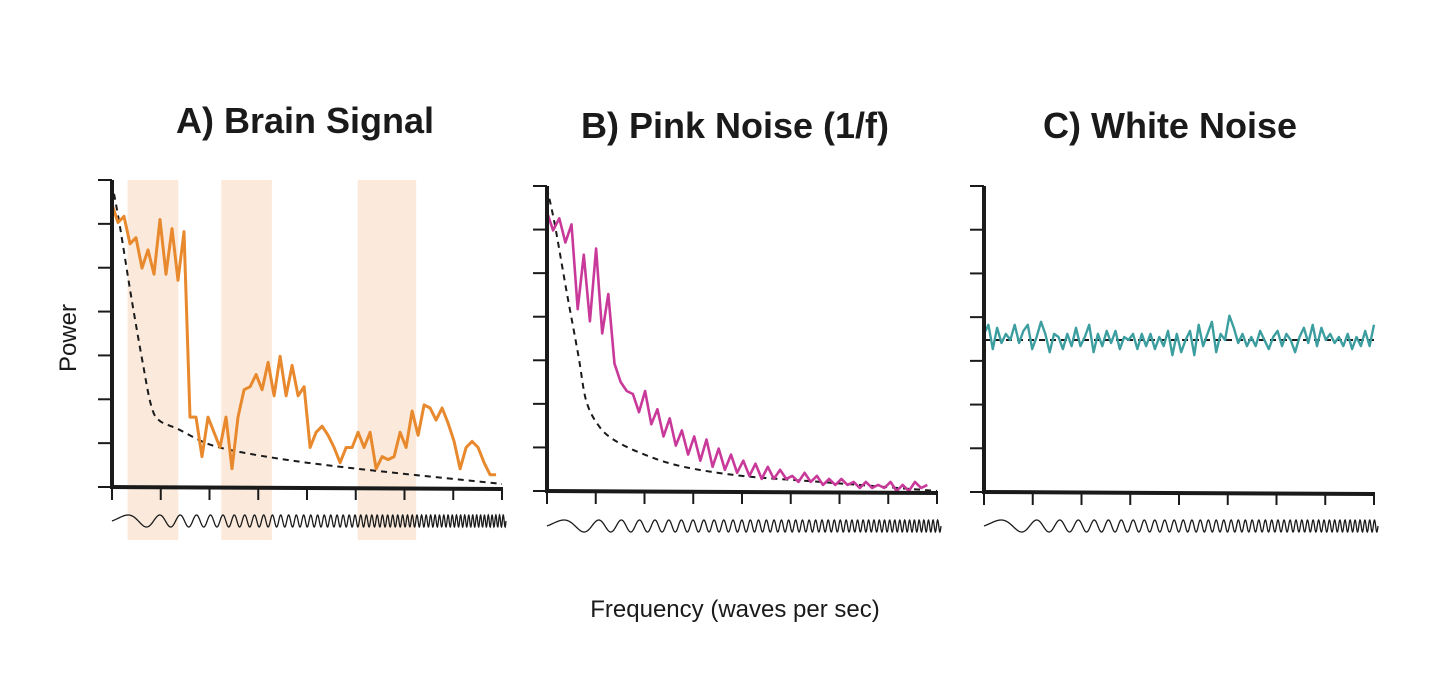 Image resolution: width=1430 pixels, height=687 pixels. Describe the element at coordinates (68, 338) in the screenshot. I see `y-axis-label: Power` at that location.